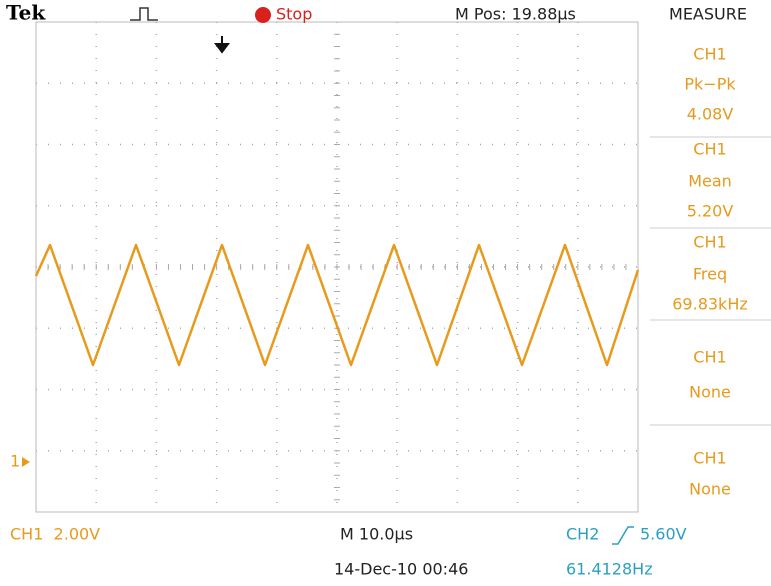  Describe the element at coordinates (708, 14) in the screenshot. I see `menu-title: MEASURE` at that location.